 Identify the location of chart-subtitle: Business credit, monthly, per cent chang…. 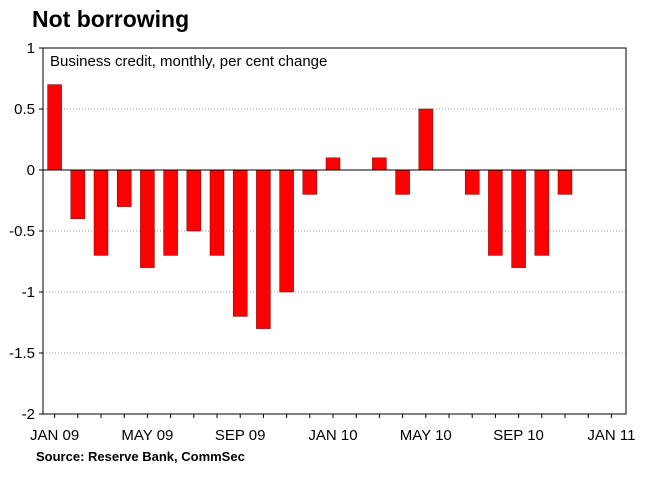
(188, 61).